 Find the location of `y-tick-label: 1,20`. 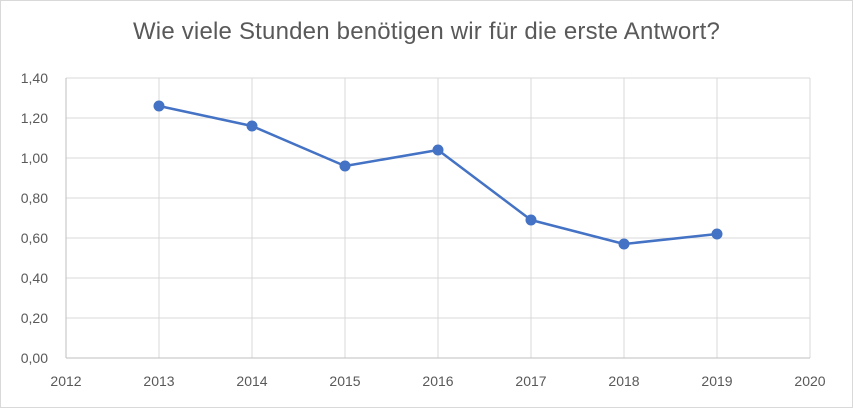

y-tick-label: 1,20 is located at coordinates (34, 118).